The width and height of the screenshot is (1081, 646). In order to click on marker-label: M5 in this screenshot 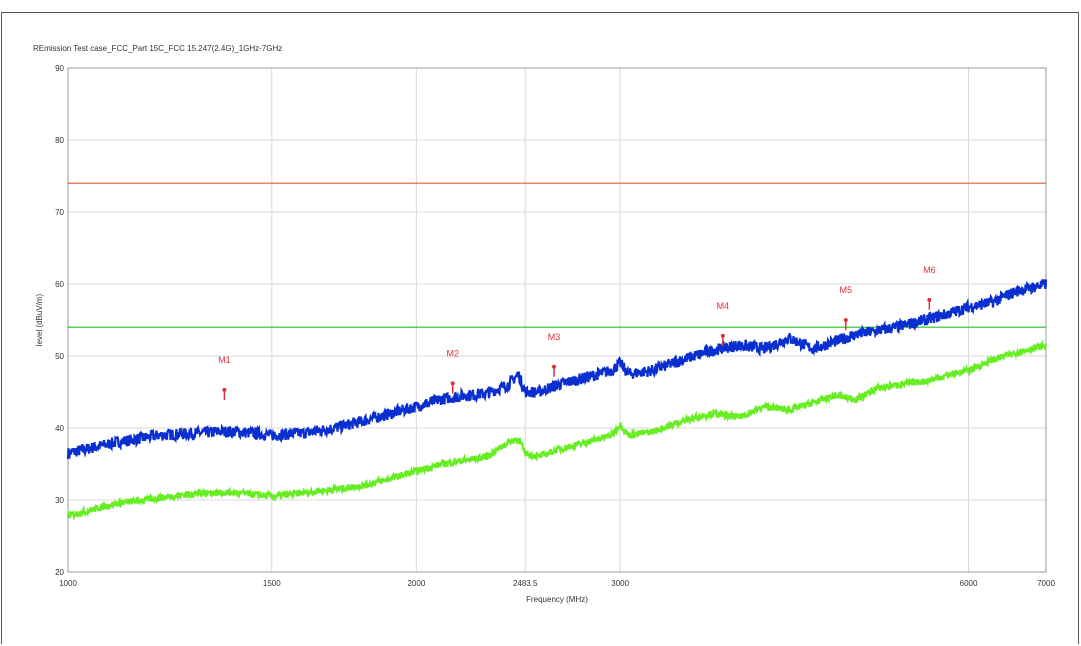, I will do `click(846, 290)`.